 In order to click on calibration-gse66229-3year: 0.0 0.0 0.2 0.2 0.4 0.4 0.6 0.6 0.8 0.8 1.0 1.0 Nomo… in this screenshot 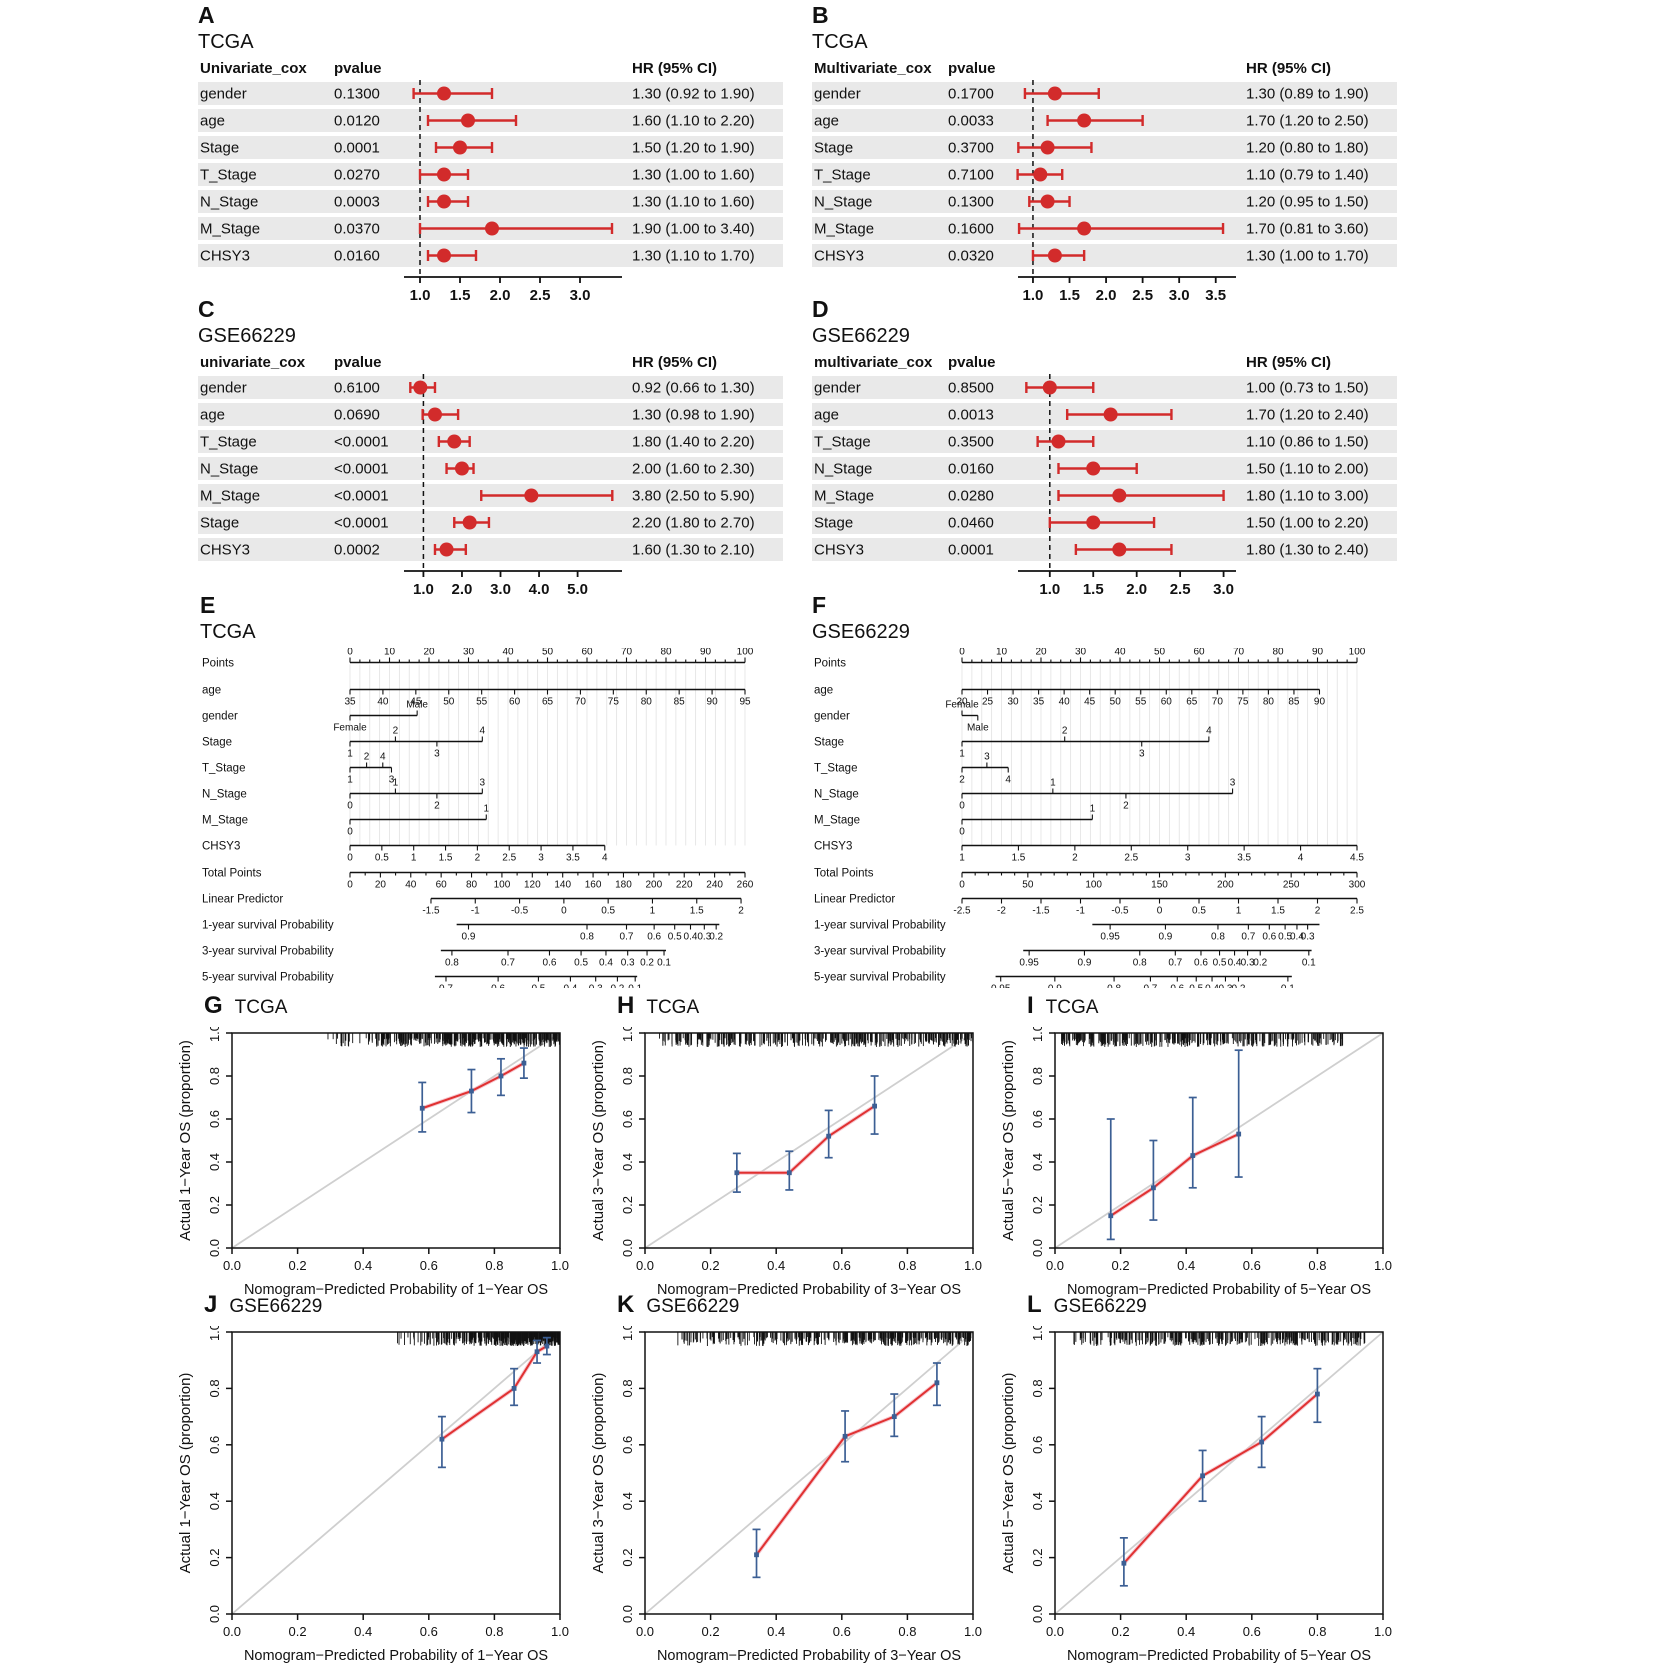, I will do `click(788, 1496)`.